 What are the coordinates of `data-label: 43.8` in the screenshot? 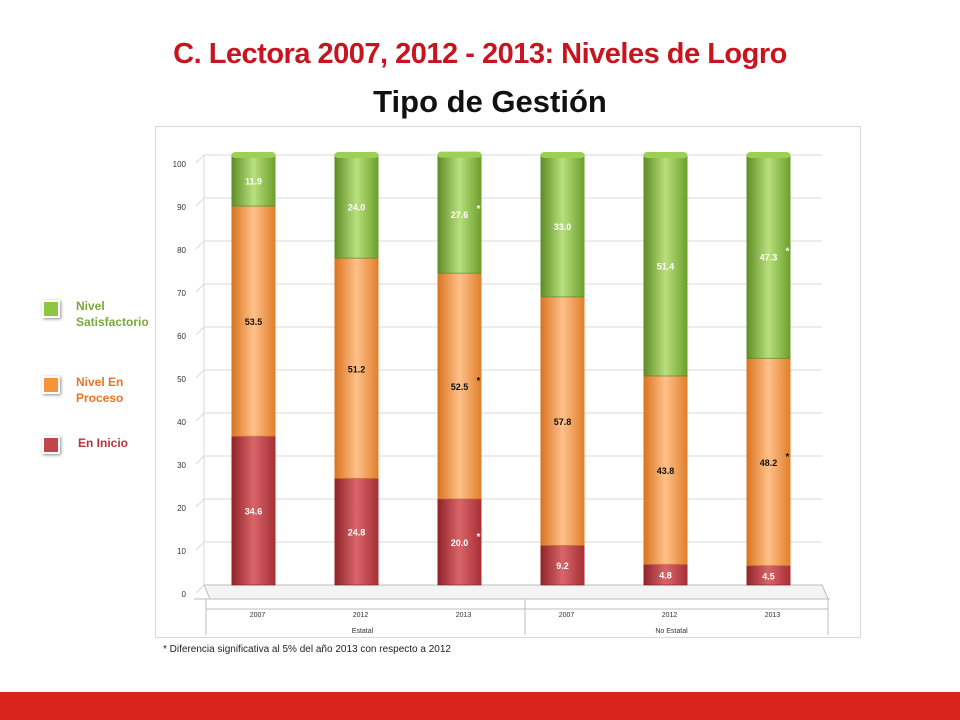 It's located at (666, 471).